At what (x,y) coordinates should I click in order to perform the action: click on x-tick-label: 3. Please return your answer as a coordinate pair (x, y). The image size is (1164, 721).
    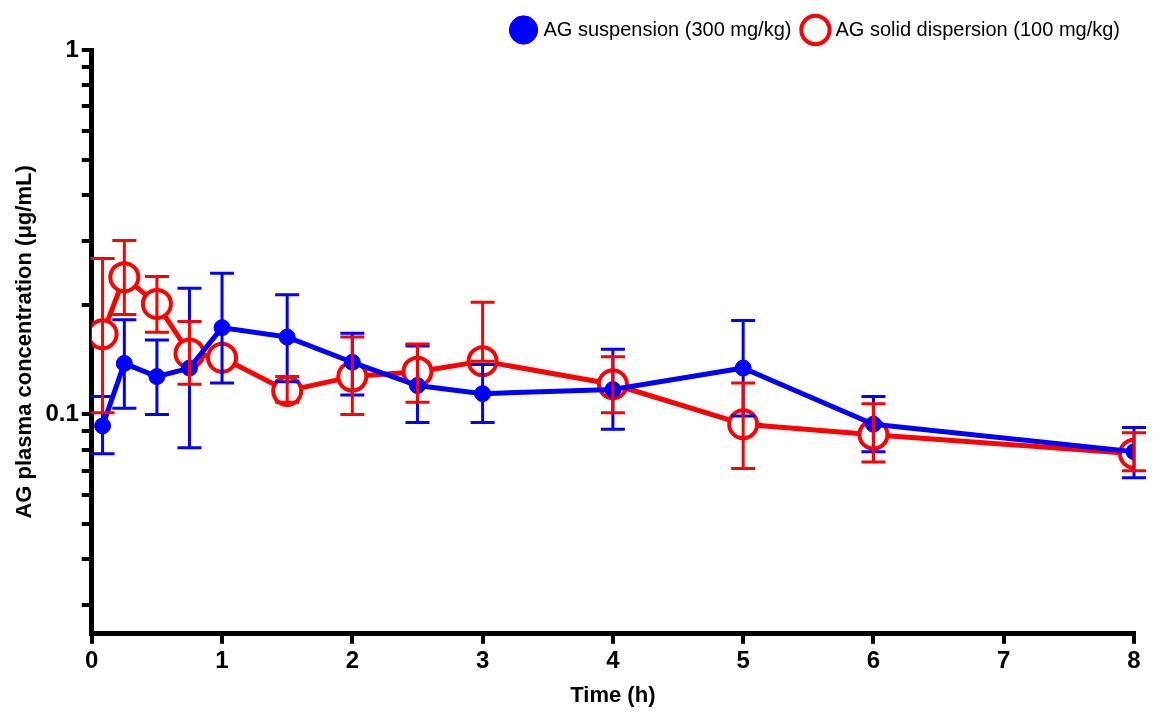
    Looking at the image, I should click on (482, 659).